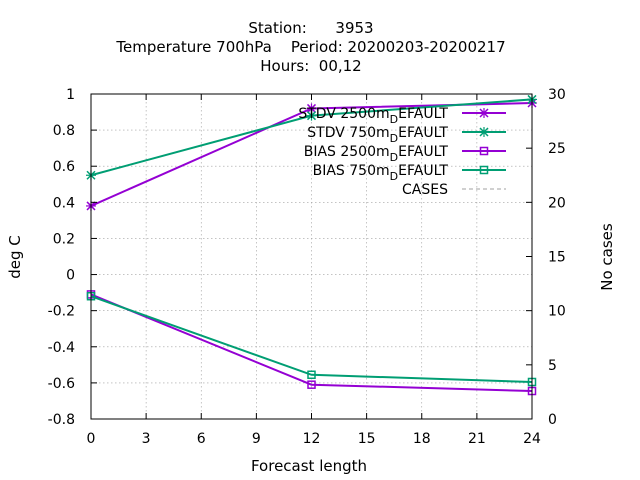 Image resolution: width=640 pixels, height=480 pixels. What do you see at coordinates (309, 466) in the screenshot?
I see `x-axis-label: Forecast length` at bounding box center [309, 466].